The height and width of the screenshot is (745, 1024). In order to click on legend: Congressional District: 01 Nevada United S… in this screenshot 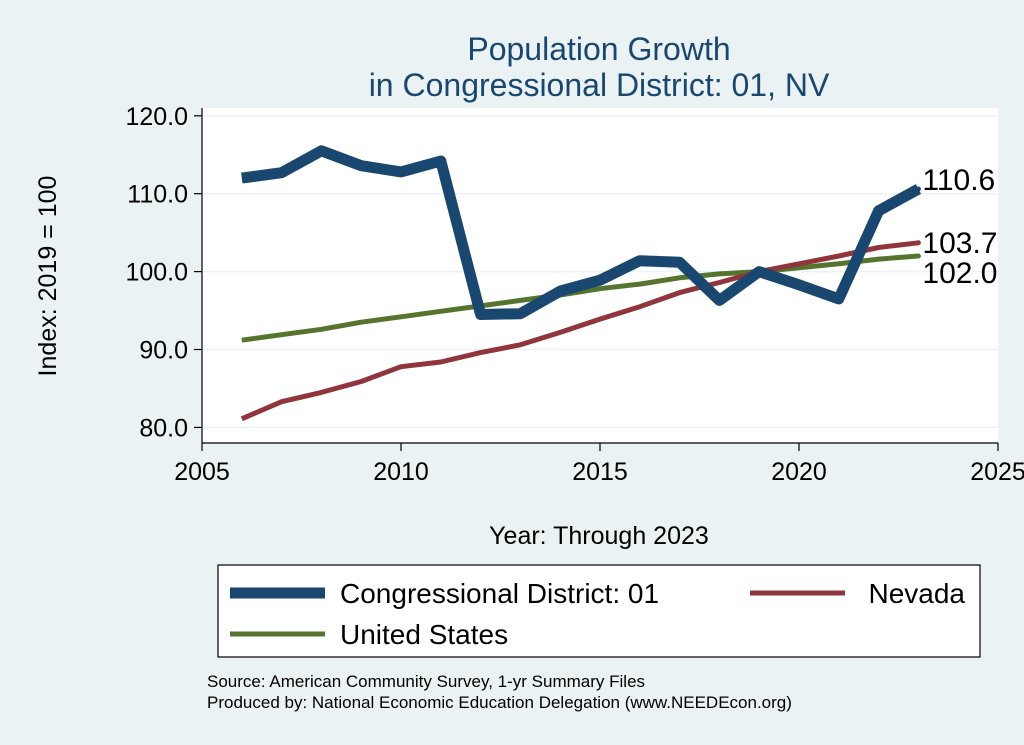, I will do `click(597, 614)`.